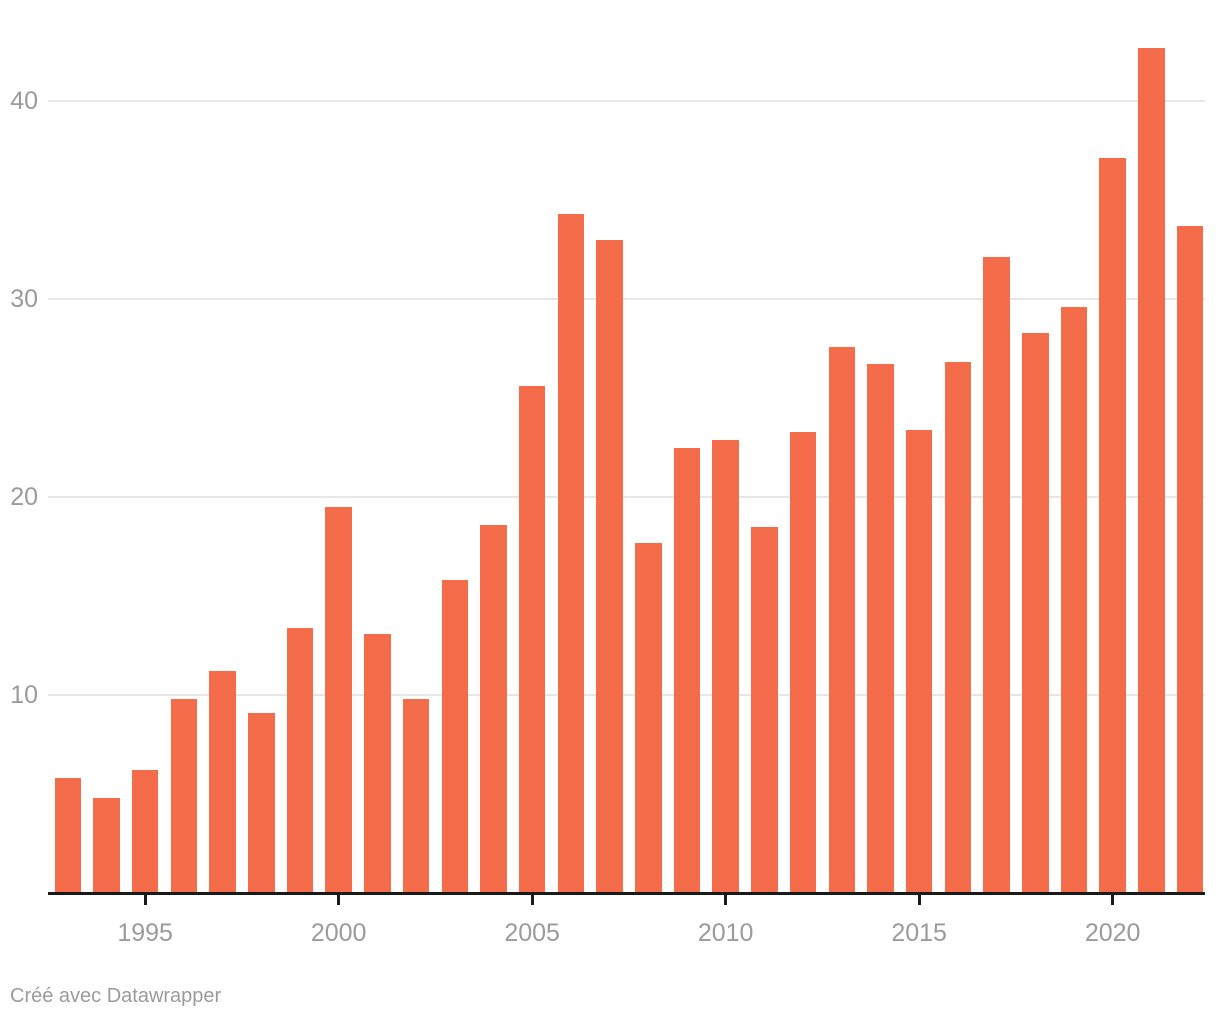 This screenshot has height=1020, width=1220. What do you see at coordinates (338, 933) in the screenshot?
I see `x-axis-tick-label: 2000` at bounding box center [338, 933].